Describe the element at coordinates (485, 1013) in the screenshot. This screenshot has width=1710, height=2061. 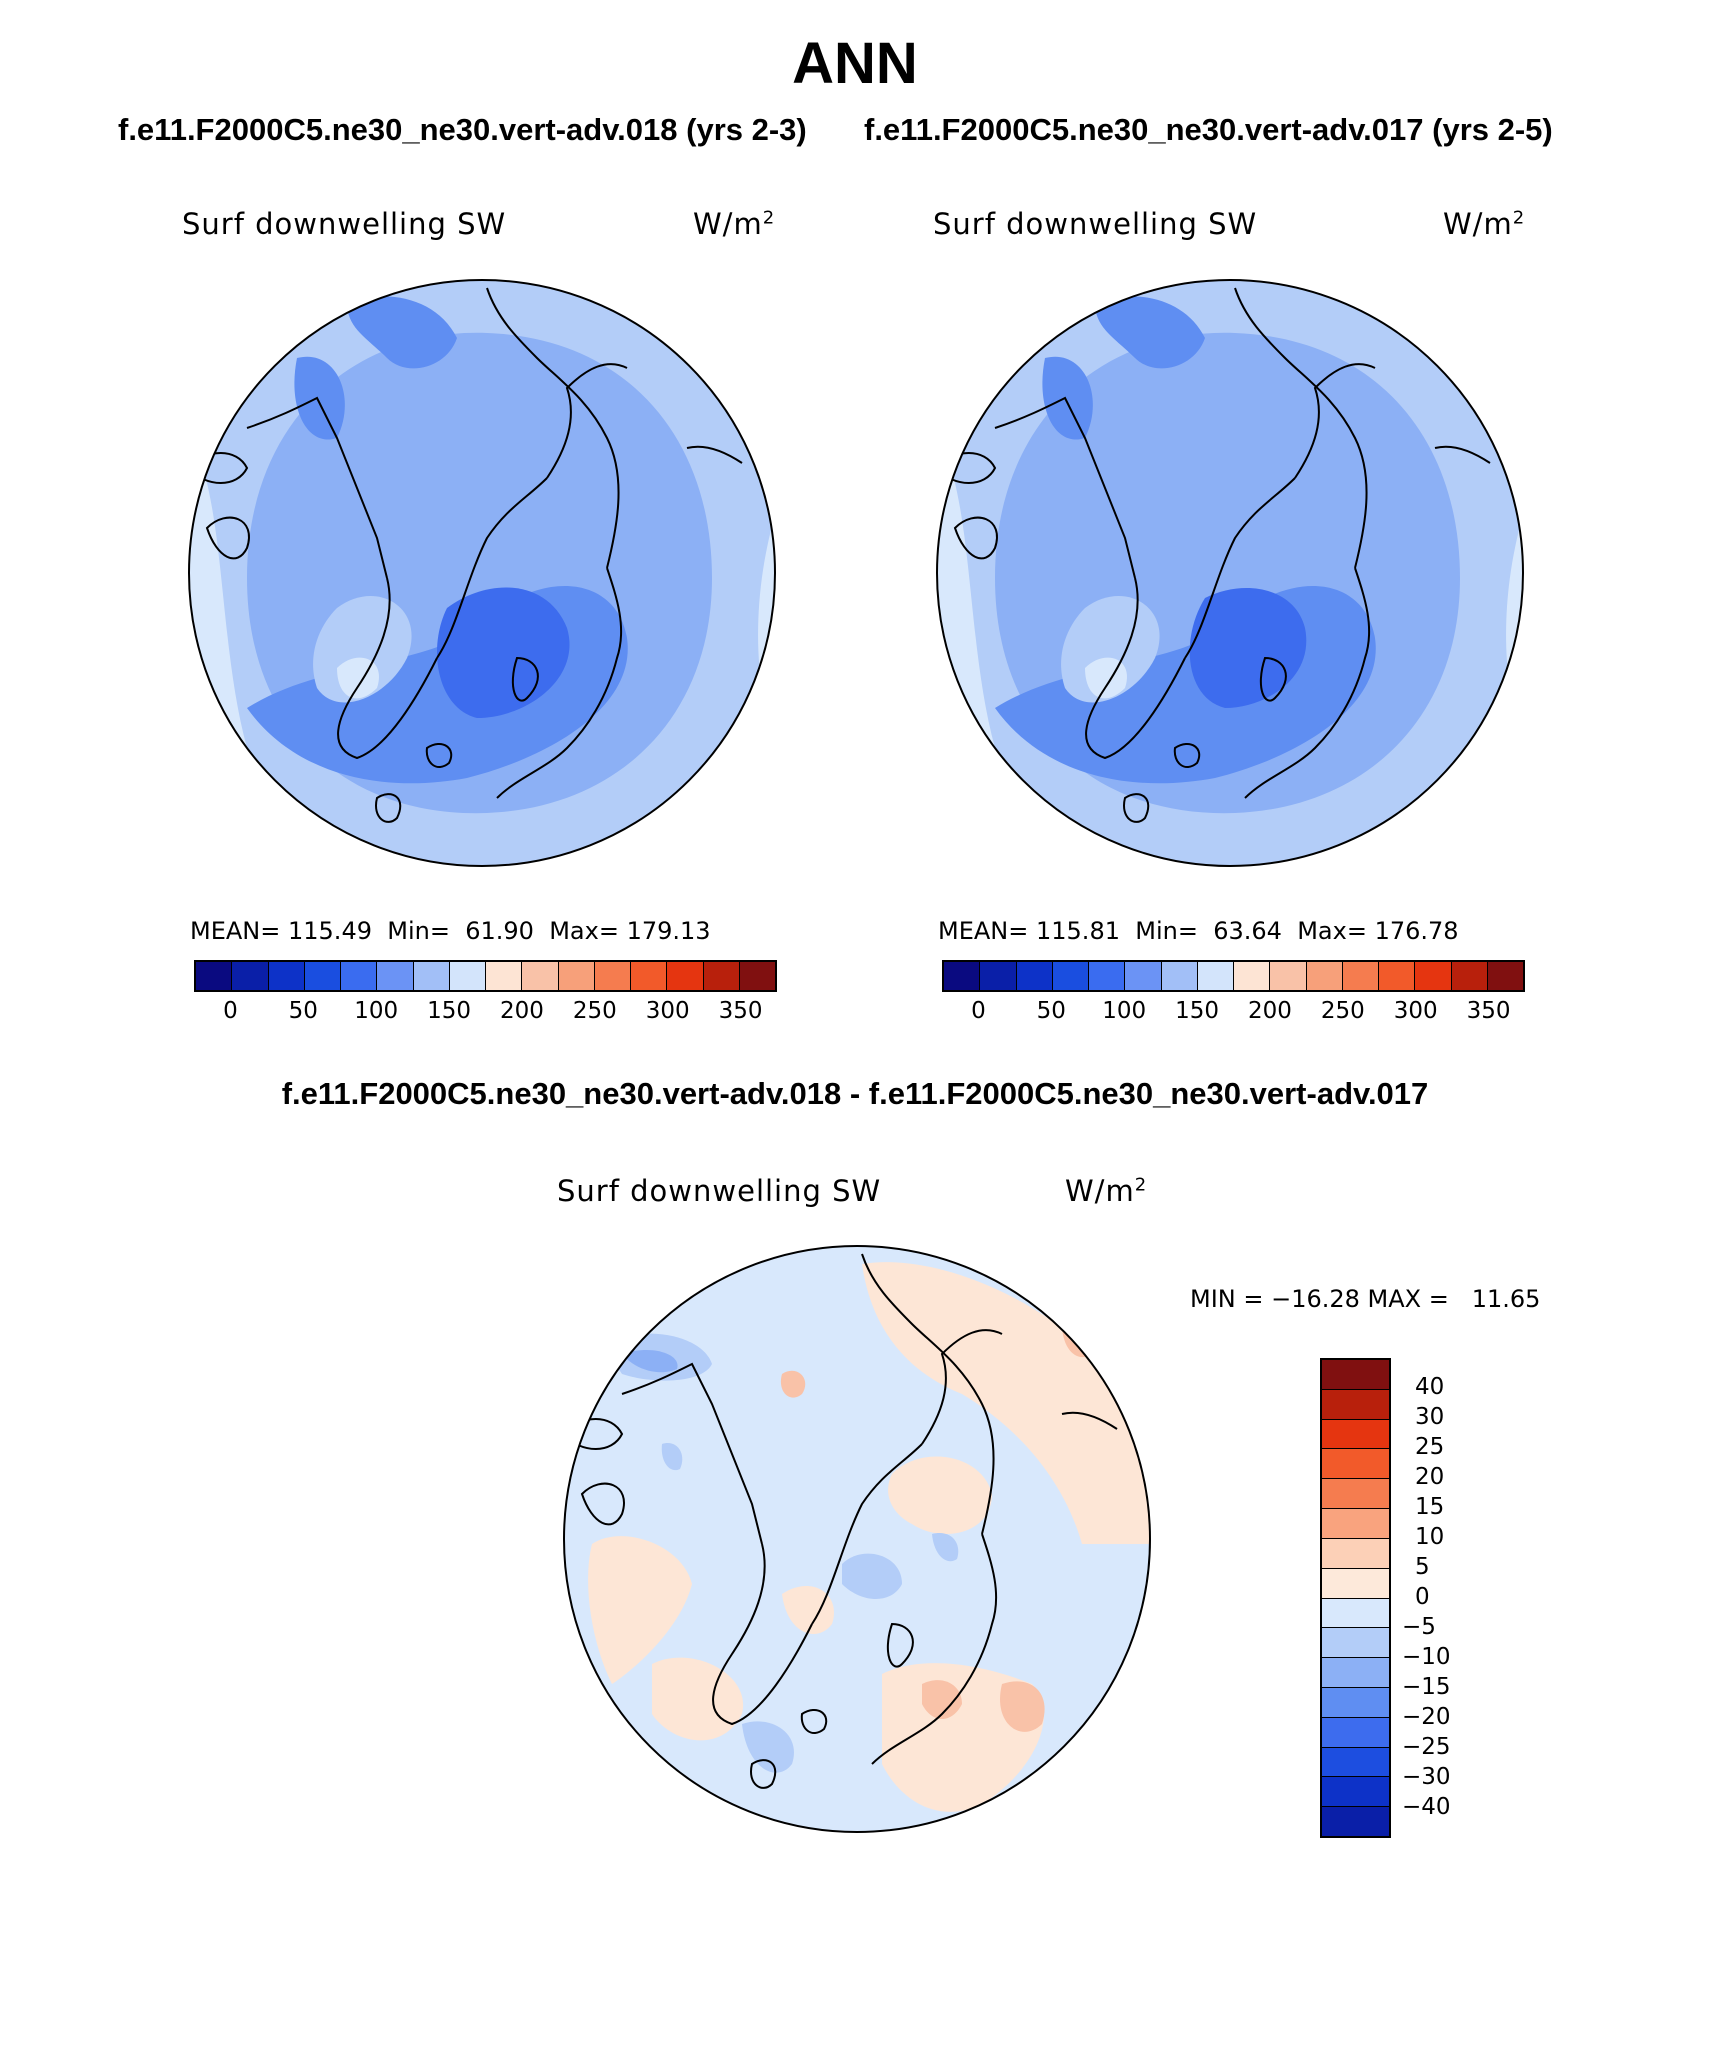
I see `colorbar-ticks-left: 0 50 100 150 200 250 300 350` at that location.